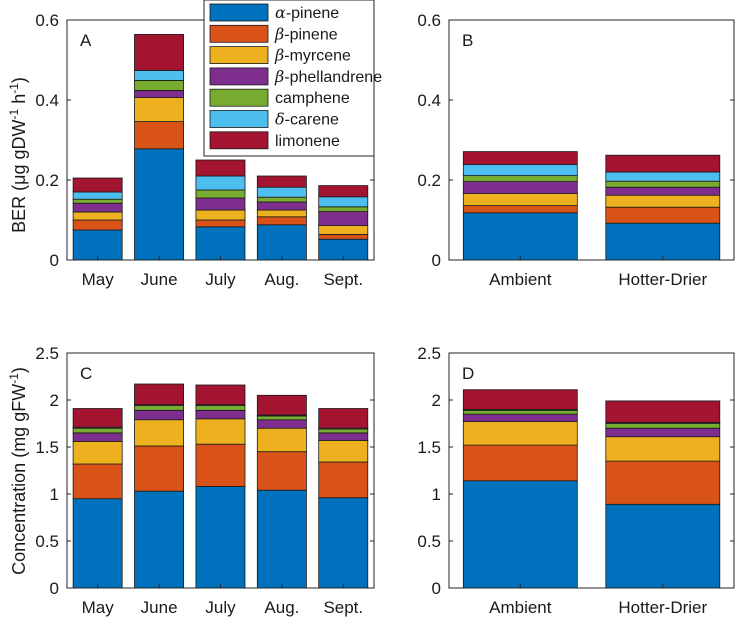  I want to click on legend-item: limonene, so click(274, 140).